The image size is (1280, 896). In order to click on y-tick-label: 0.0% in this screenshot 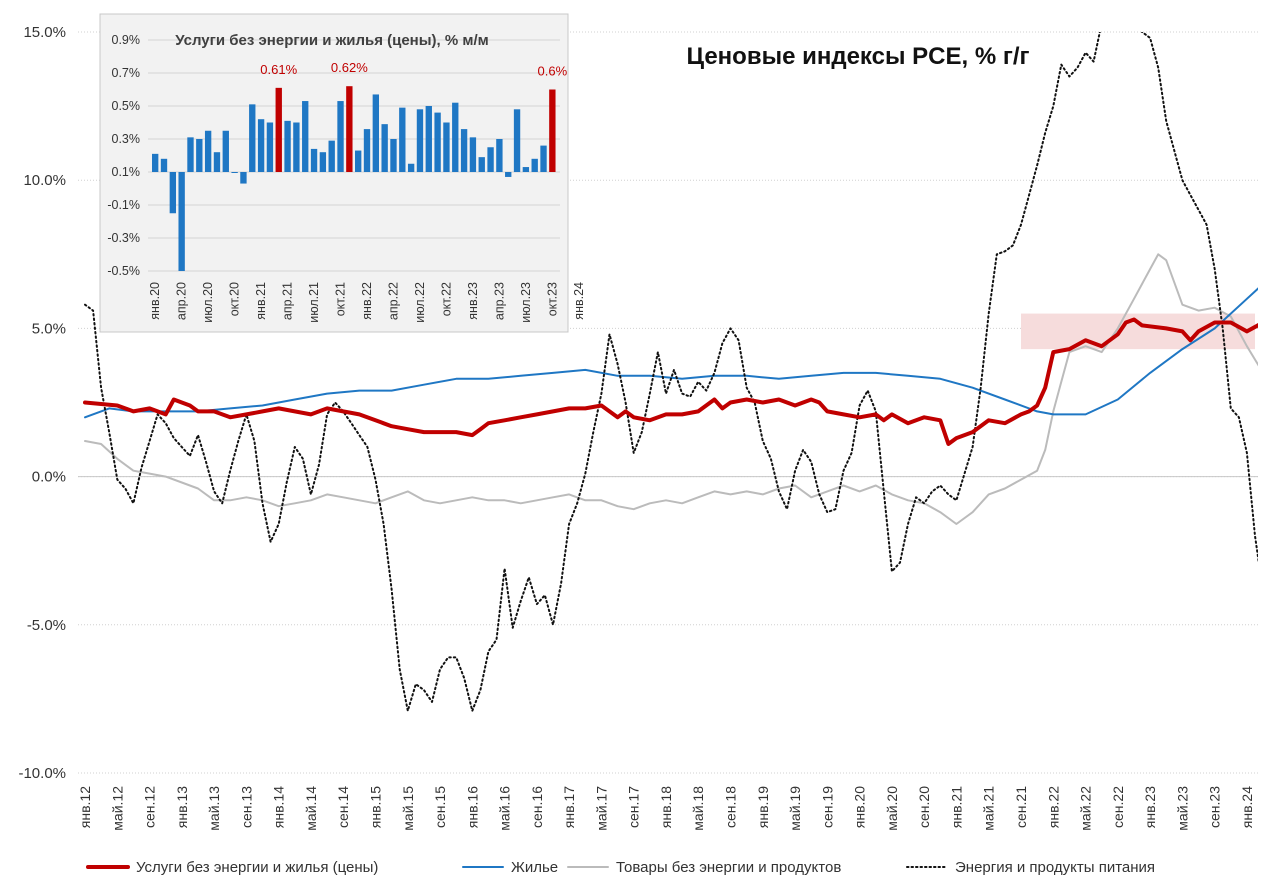, I will do `click(49, 477)`.